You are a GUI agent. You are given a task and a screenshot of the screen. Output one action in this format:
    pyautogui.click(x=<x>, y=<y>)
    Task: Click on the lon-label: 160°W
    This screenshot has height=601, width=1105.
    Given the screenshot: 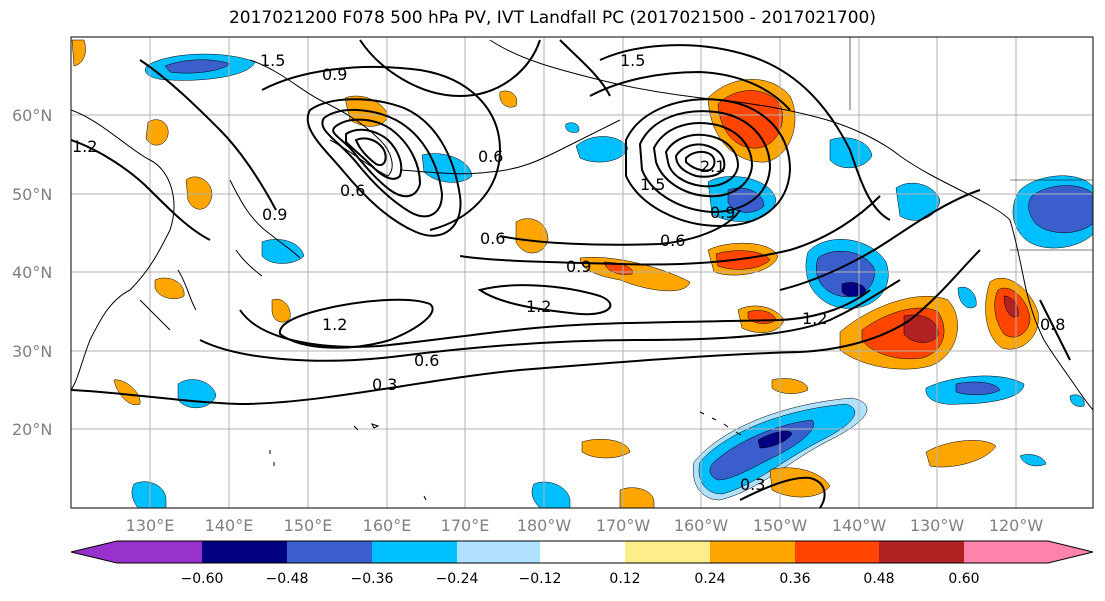 What is the action you would take?
    pyautogui.click(x=701, y=525)
    